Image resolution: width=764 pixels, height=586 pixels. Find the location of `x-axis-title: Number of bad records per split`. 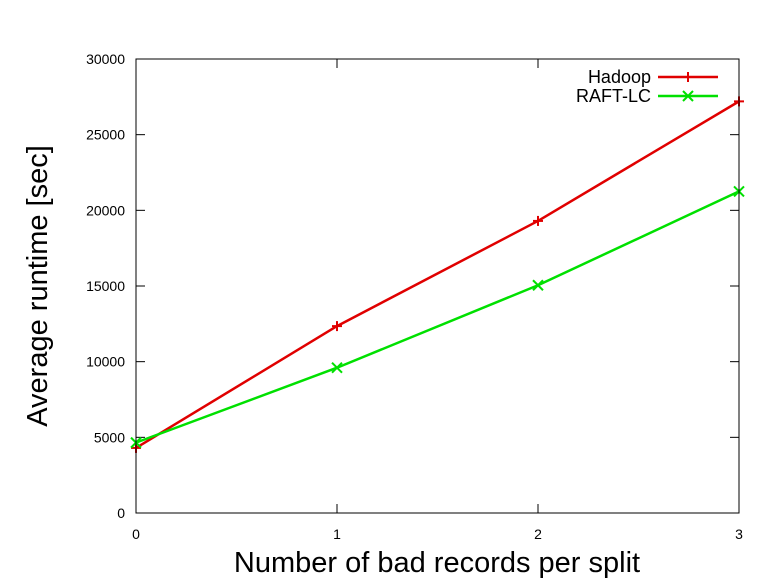

x-axis-title: Number of bad records per split is located at coordinates (437, 563).